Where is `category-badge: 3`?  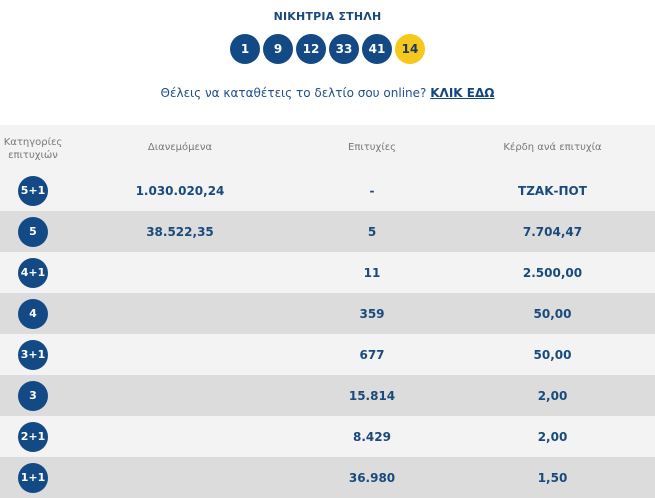
category-badge: 3 is located at coordinates (33, 395).